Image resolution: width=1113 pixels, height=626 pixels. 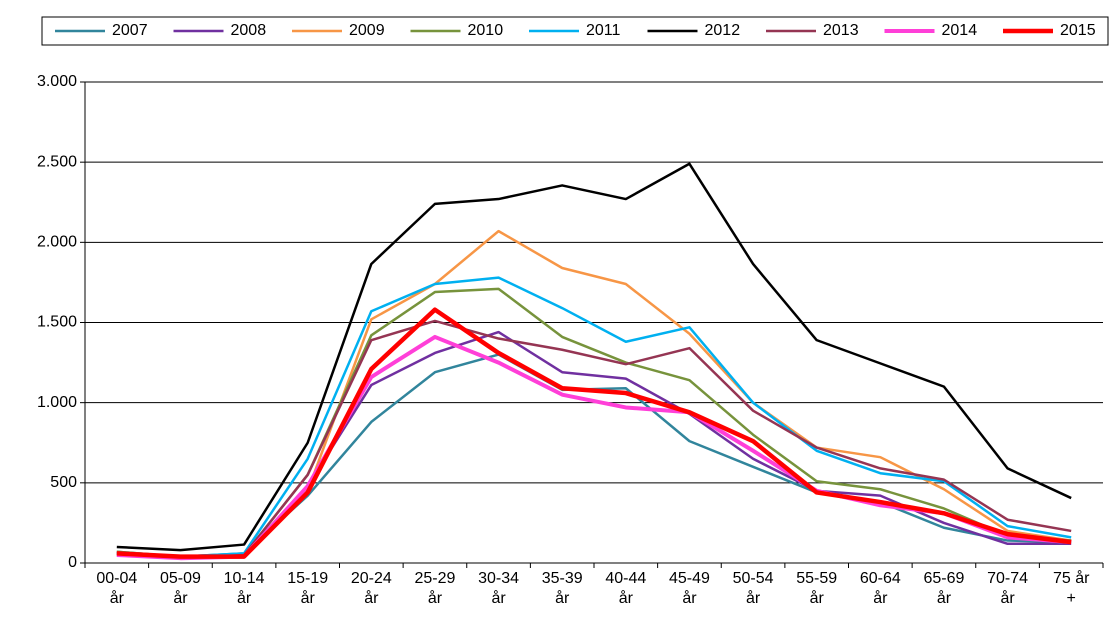 What do you see at coordinates (1071, 588) in the screenshot?
I see `x-tick-label: 75 år +` at bounding box center [1071, 588].